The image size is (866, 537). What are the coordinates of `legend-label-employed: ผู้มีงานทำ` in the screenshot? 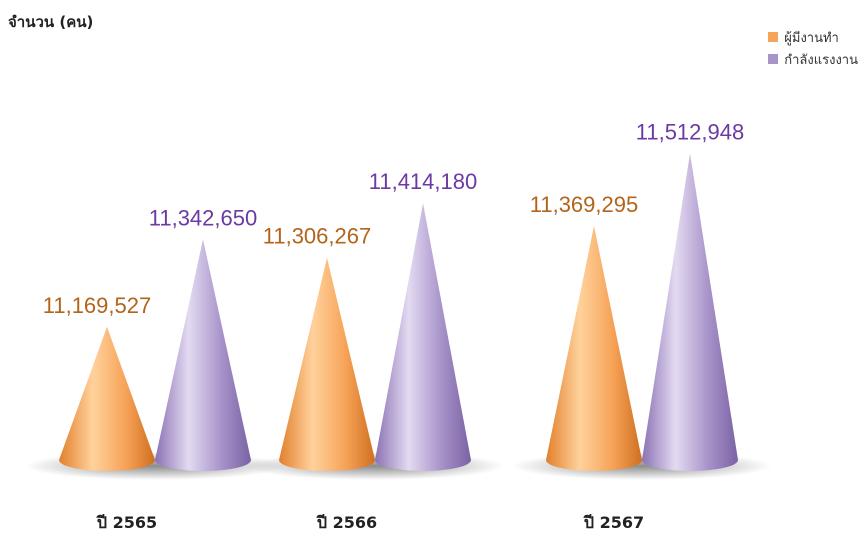 It's located at (811, 38).